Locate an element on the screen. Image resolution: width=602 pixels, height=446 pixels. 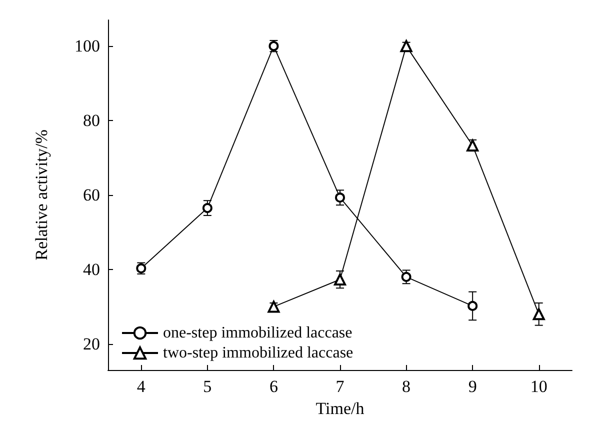
x-tick-label: 4 is located at coordinates (141, 386).